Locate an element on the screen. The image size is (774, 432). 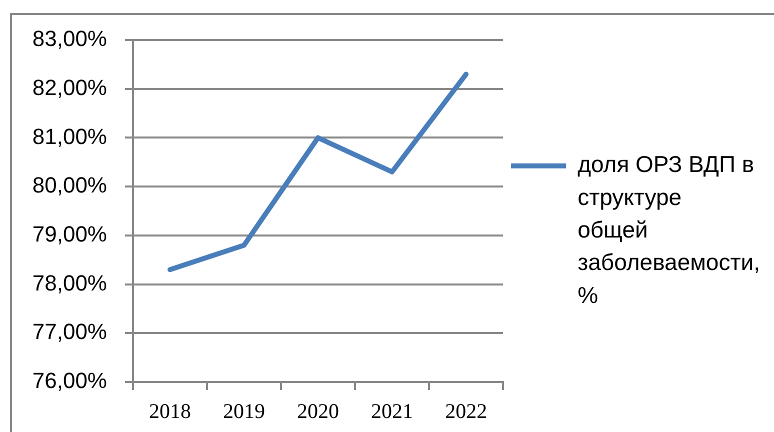
y-tick-label: 77,00% is located at coordinates (69, 331).